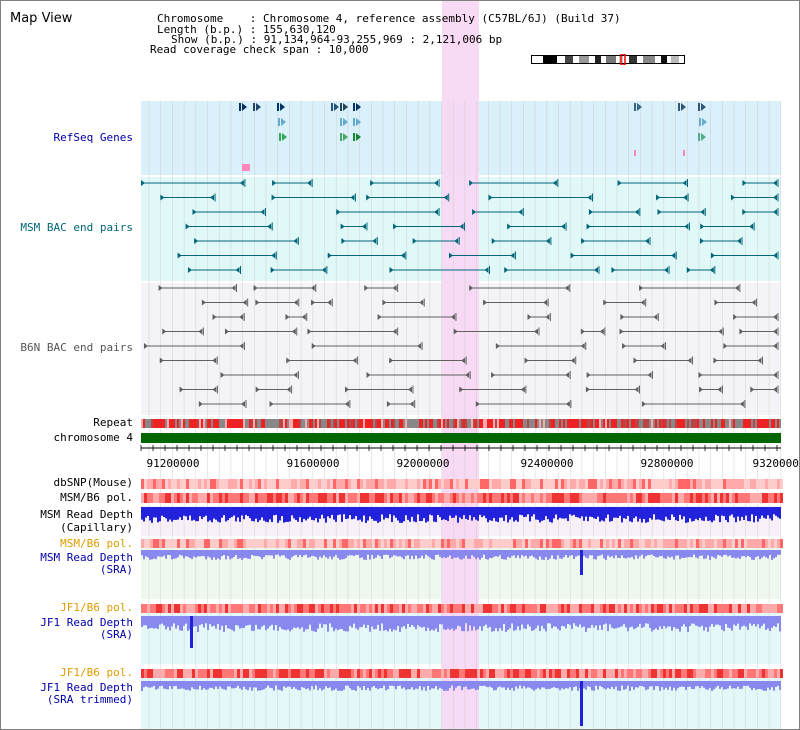 This screenshot has width=800, height=730. What do you see at coordinates (93, 437) in the screenshot?
I see `track-label-chromosome: chromosome 4` at bounding box center [93, 437].